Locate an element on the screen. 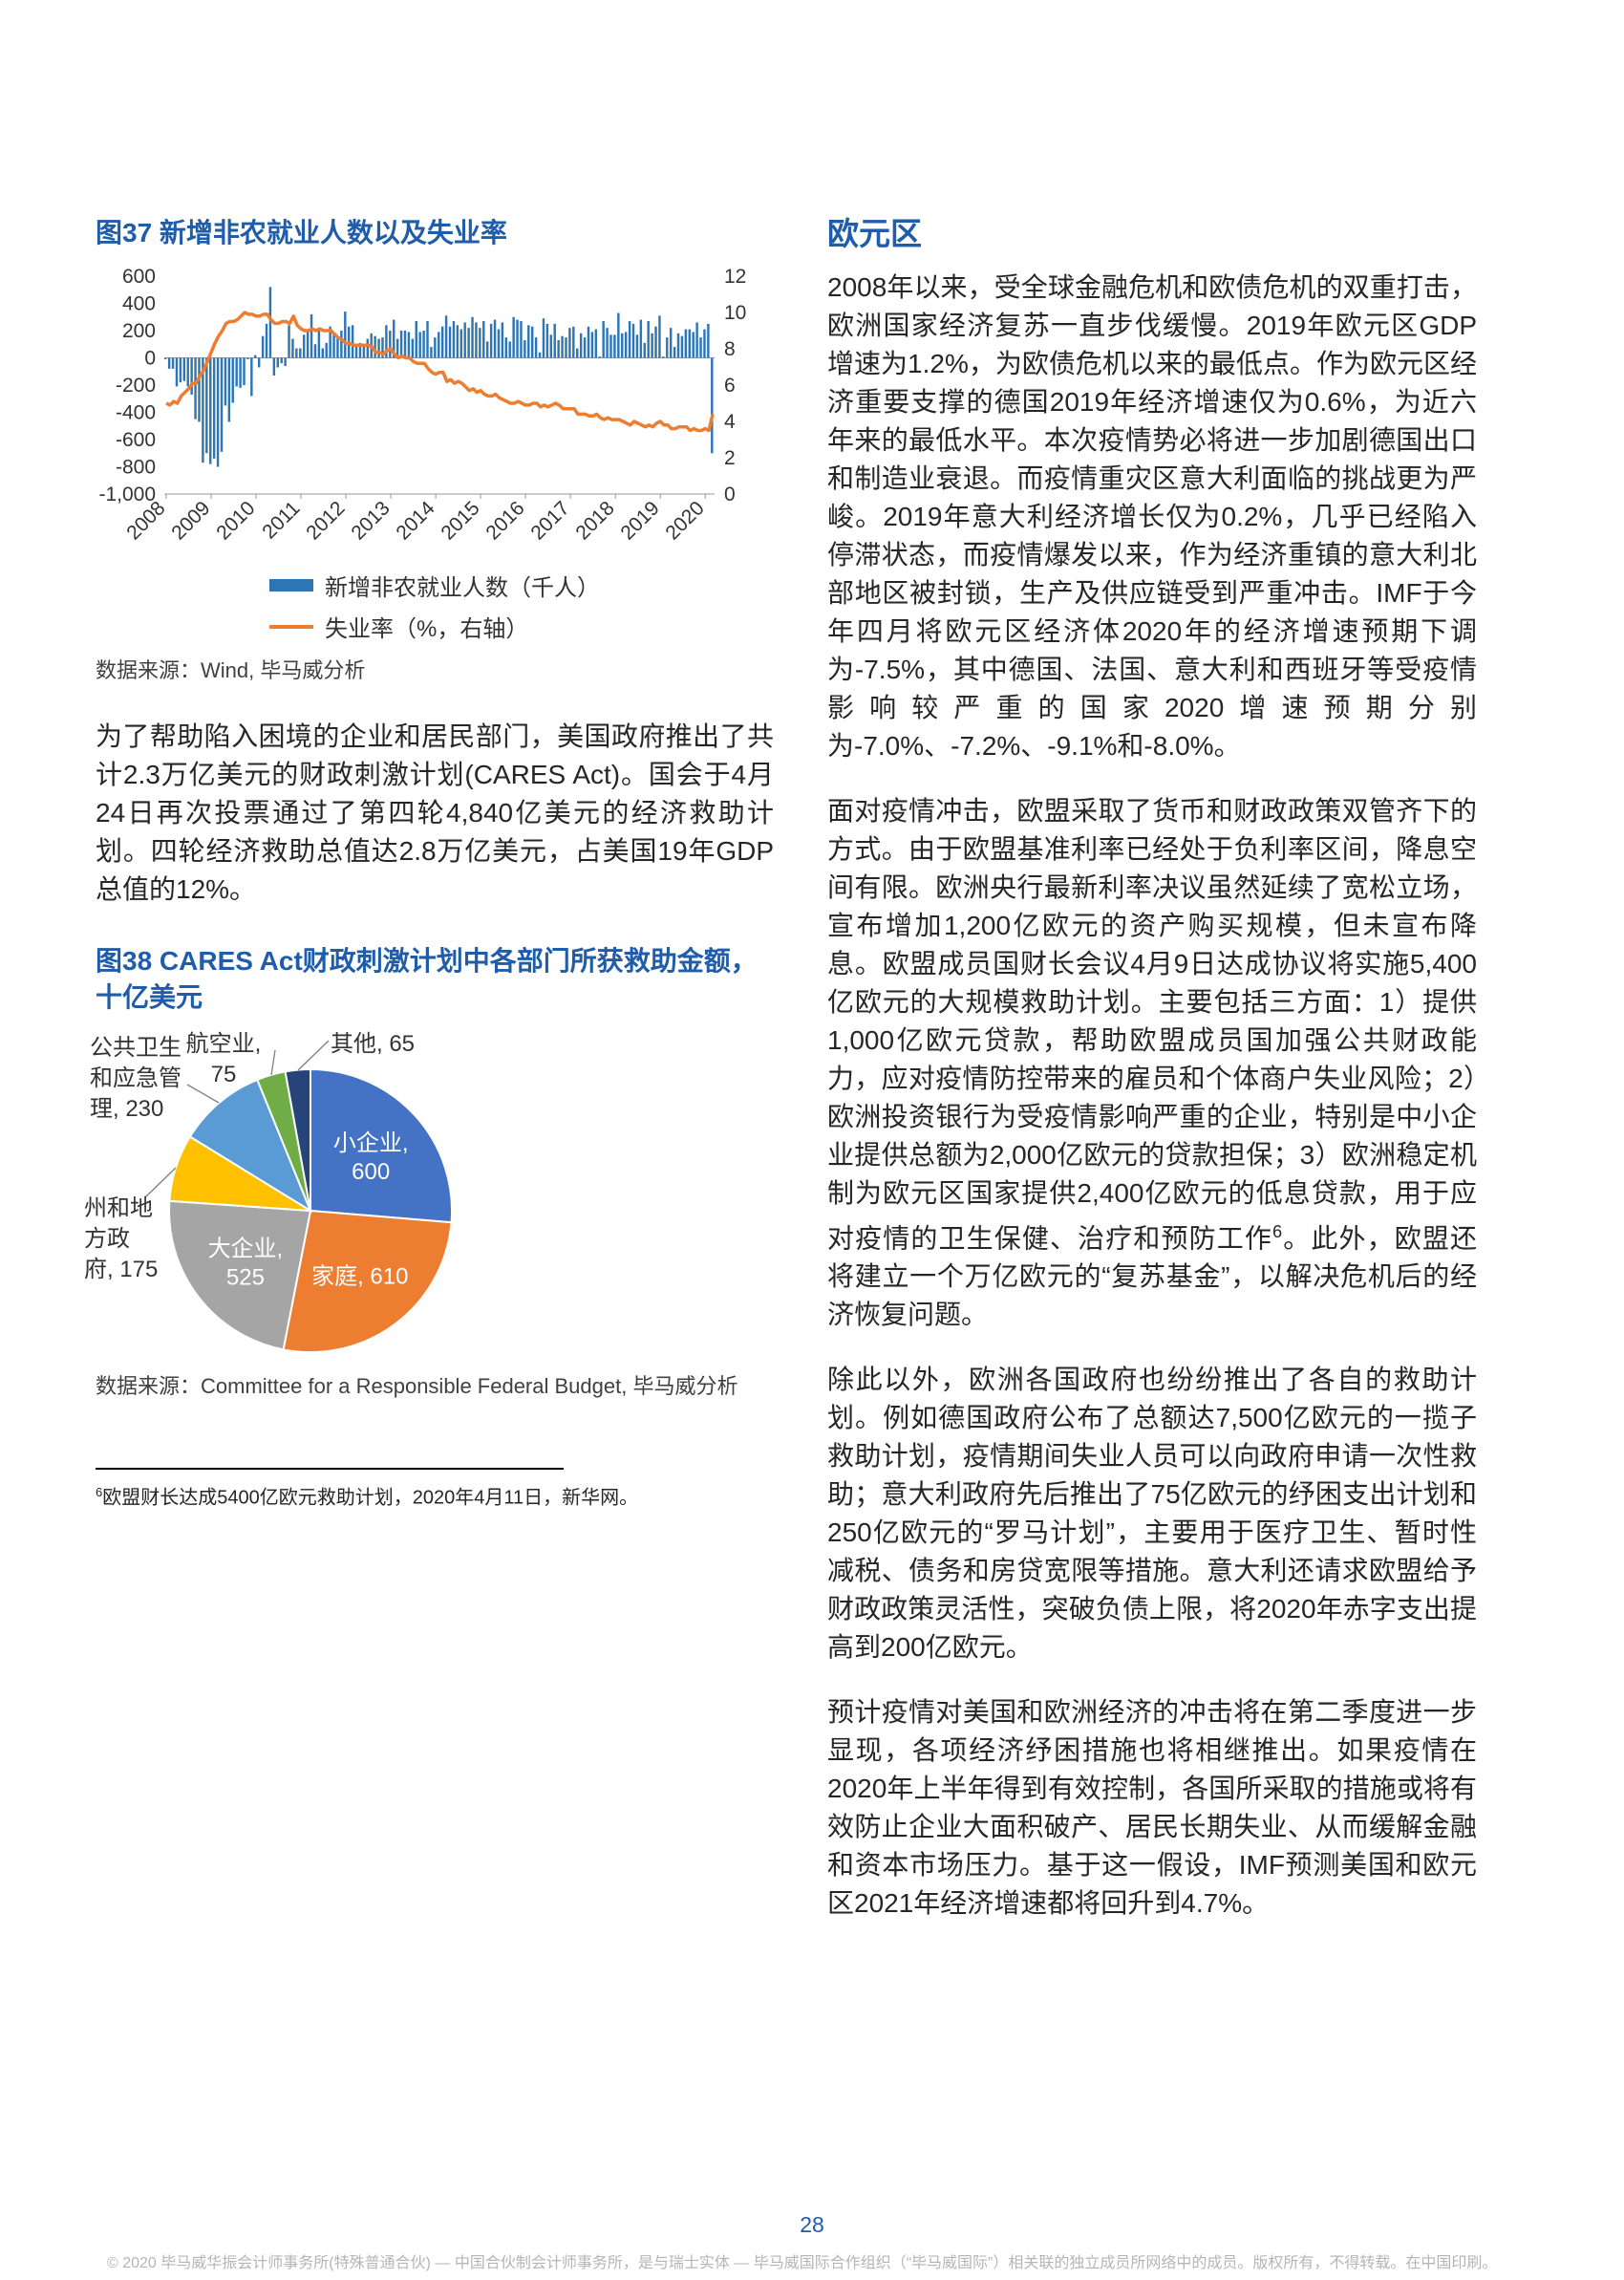 The width and height of the screenshot is (1624, 2280). legend-item-payrolls: 新增非农就业人数（千人） is located at coordinates (435, 585).